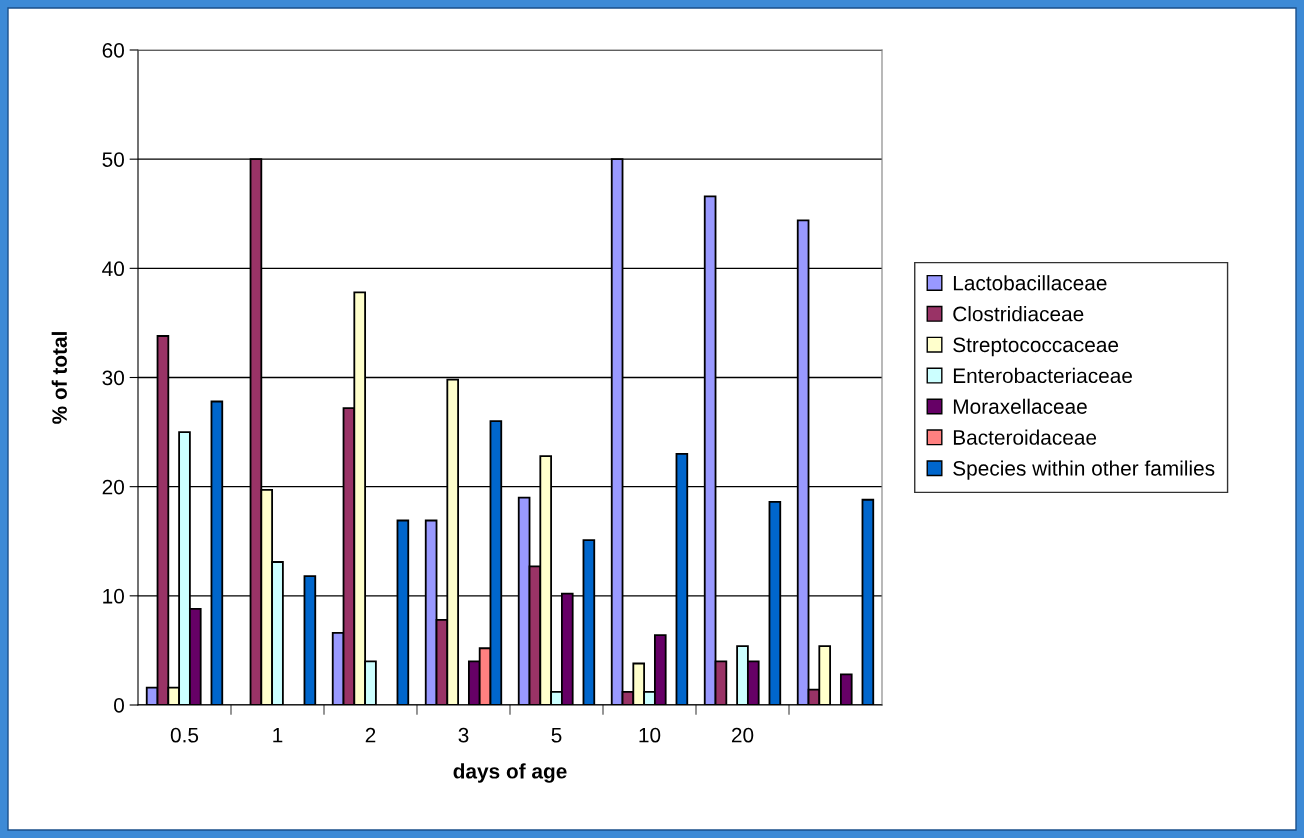  What do you see at coordinates (1030, 283) in the screenshot?
I see `legend-label: Lactobacillaceae` at bounding box center [1030, 283].